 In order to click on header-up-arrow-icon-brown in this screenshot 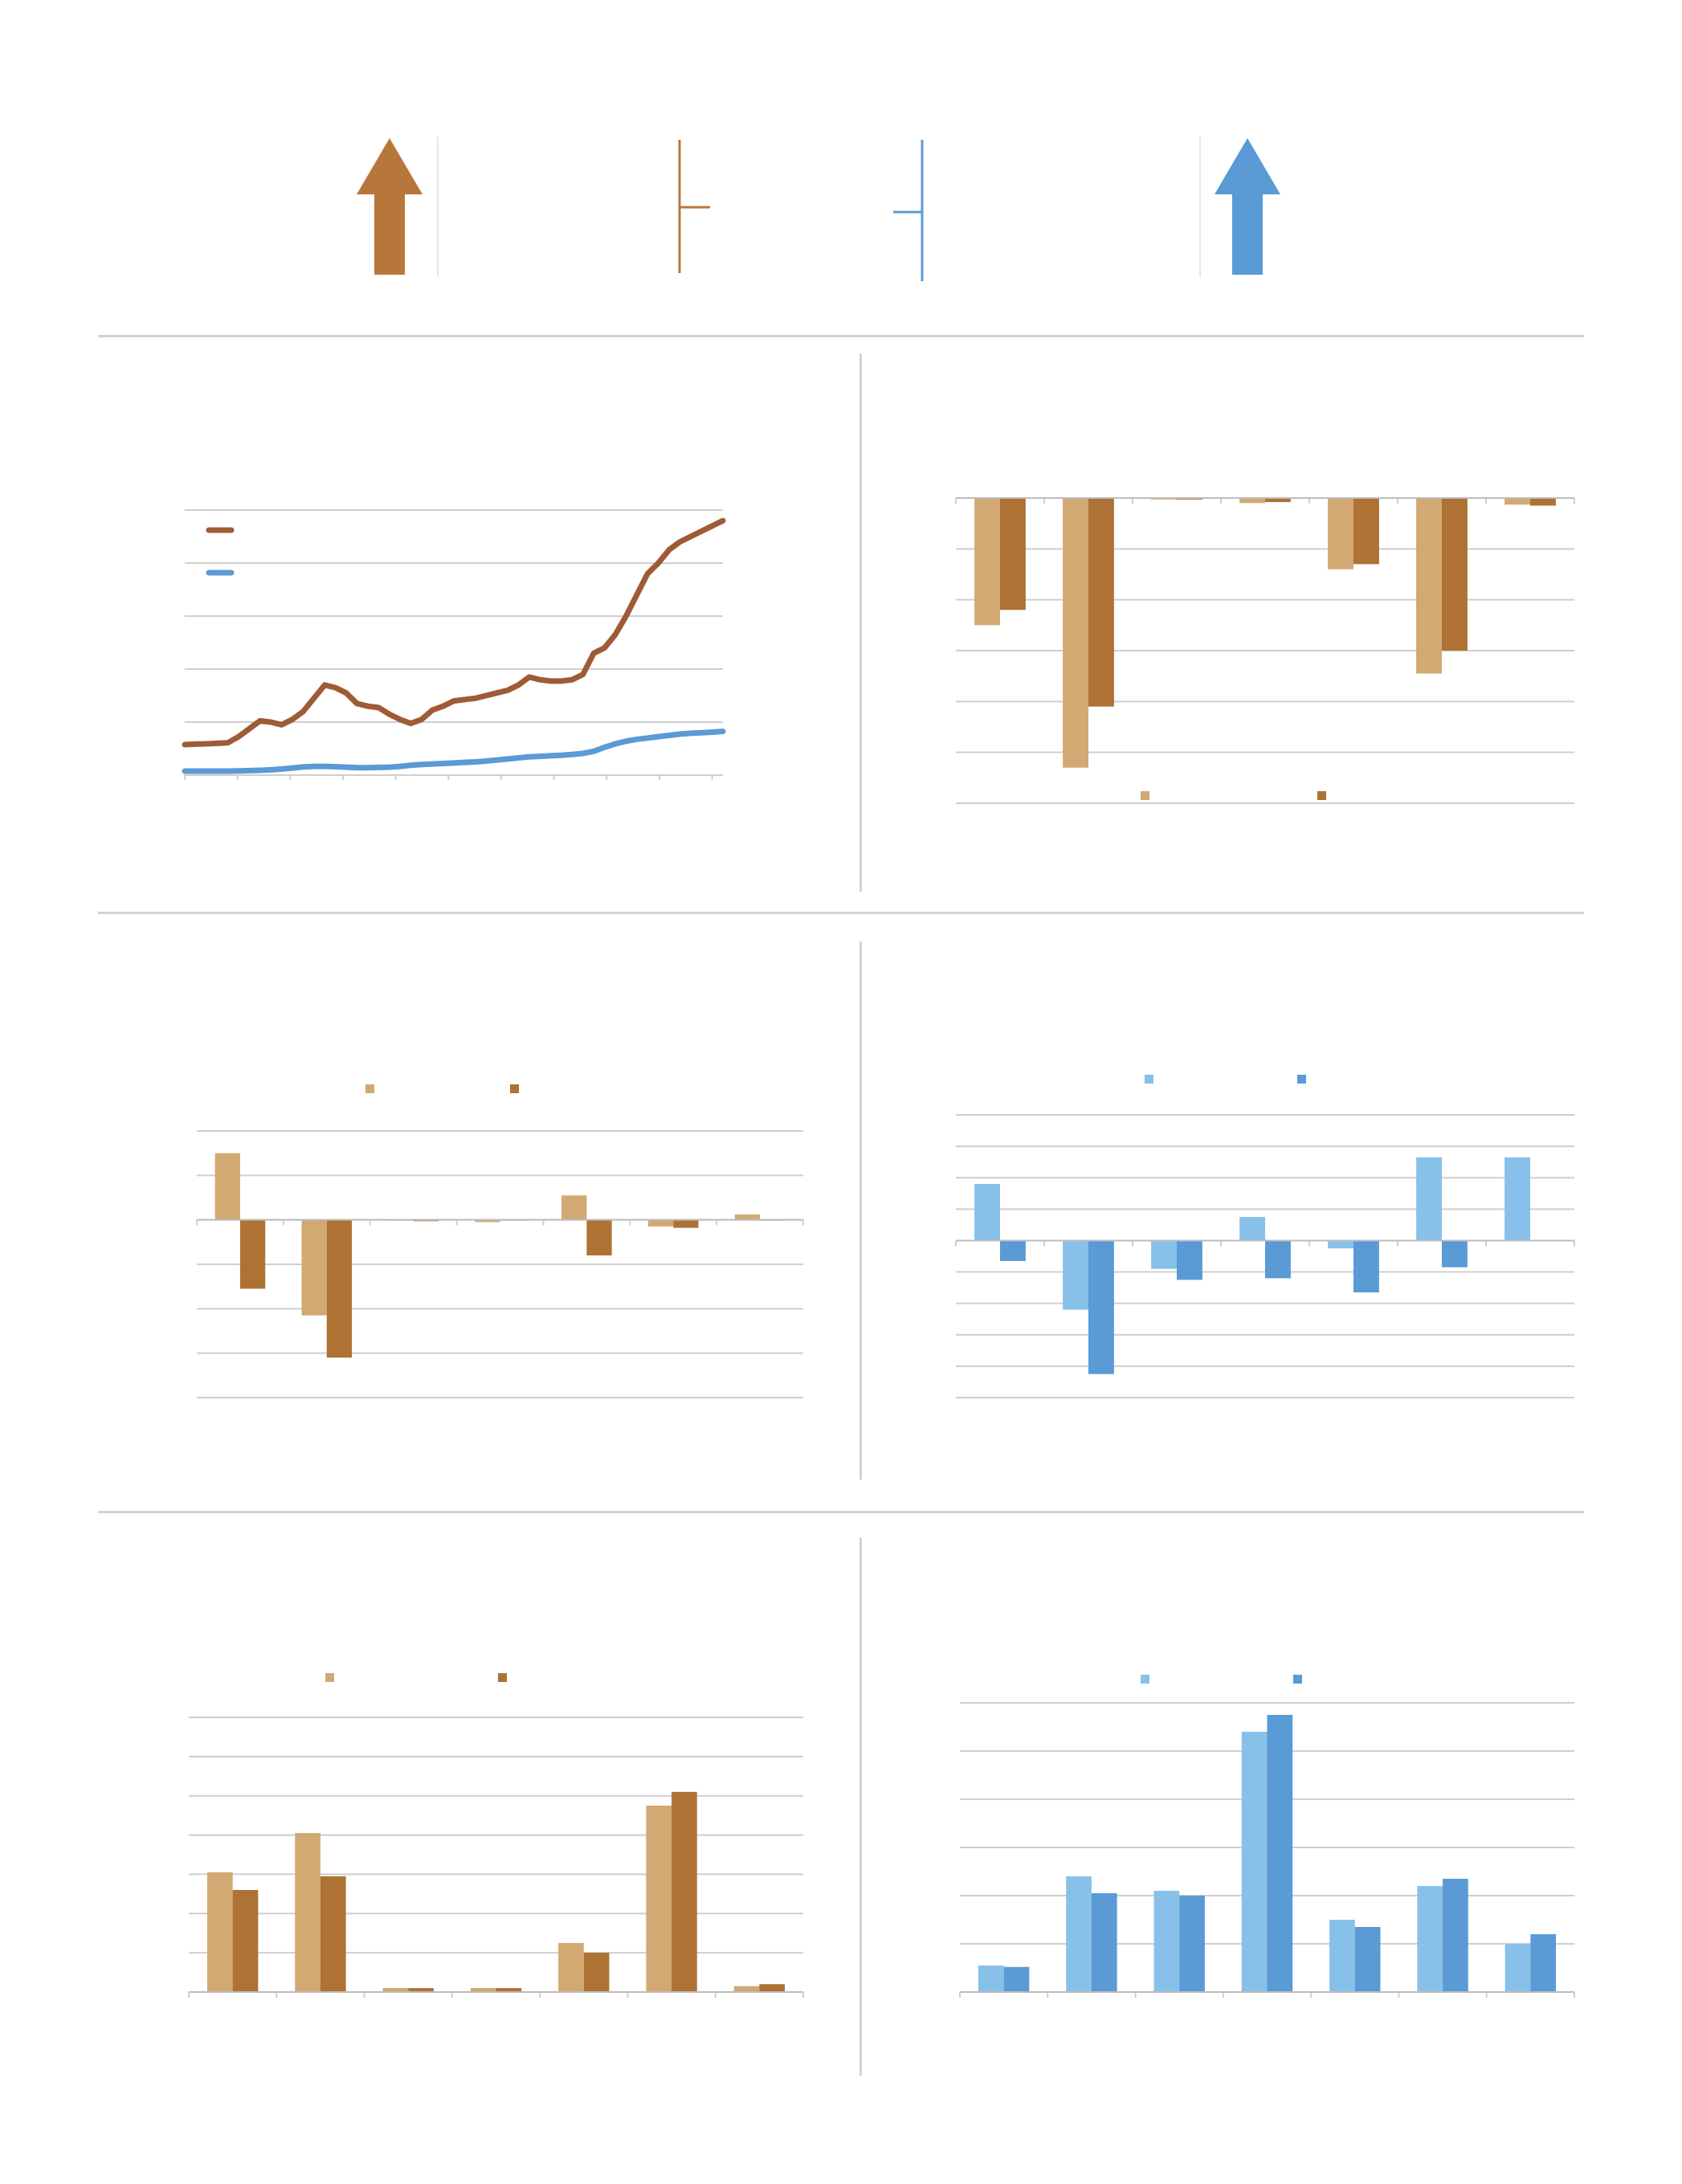, I will do `click(390, 206)`.